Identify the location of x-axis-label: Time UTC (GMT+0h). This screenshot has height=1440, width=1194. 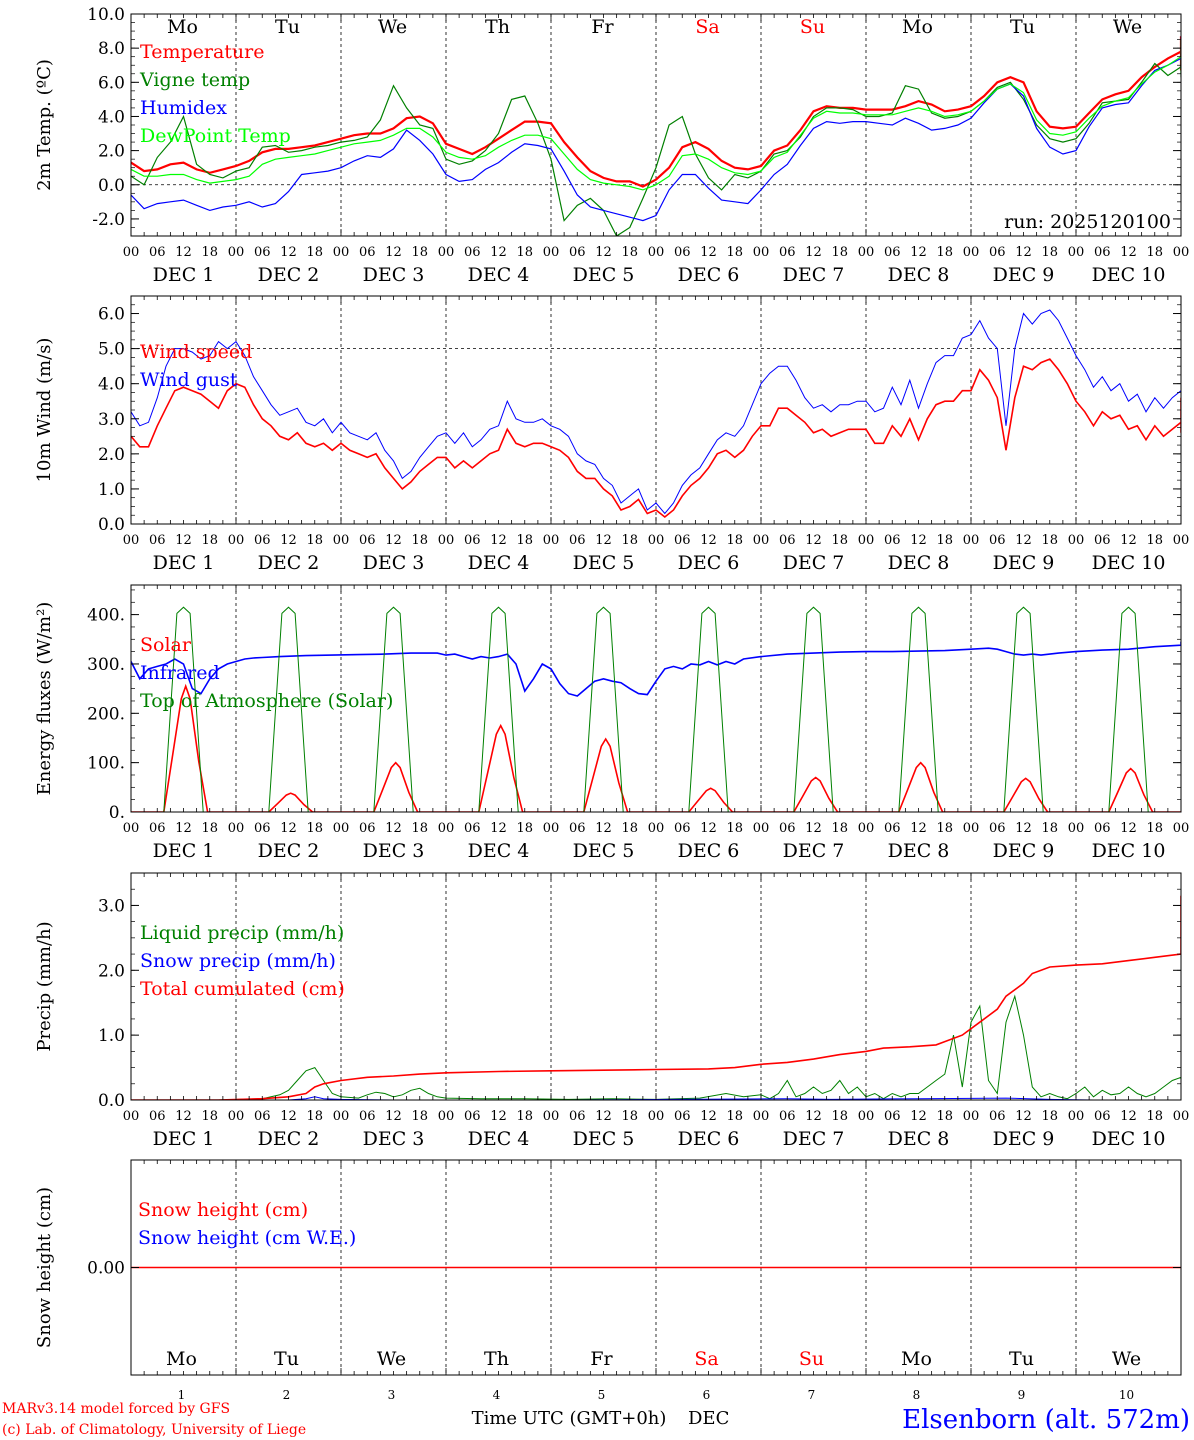
(569, 1418).